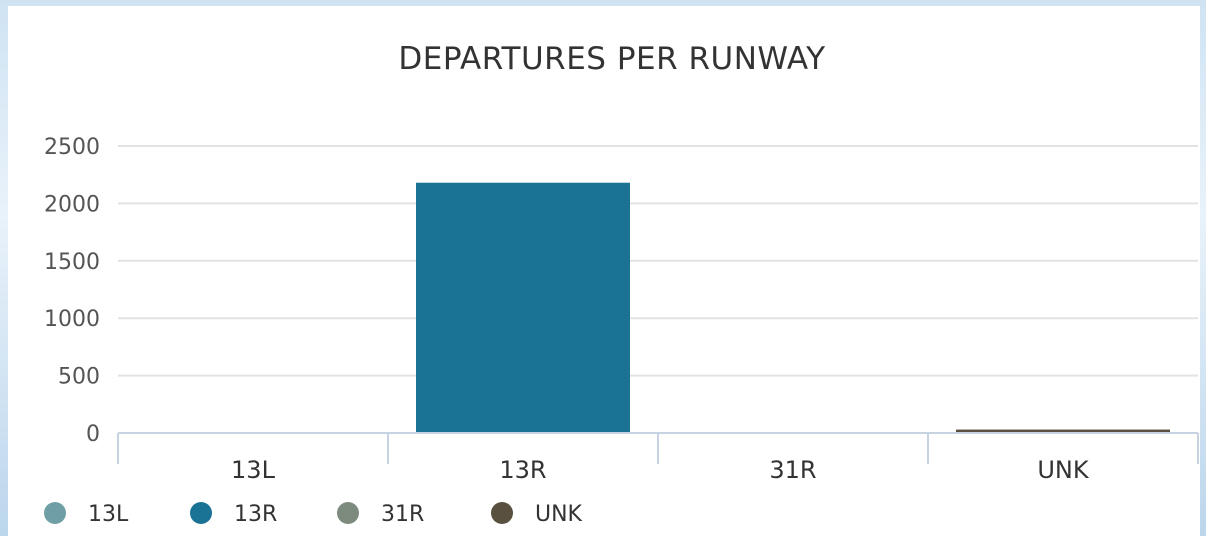  What do you see at coordinates (253, 470) in the screenshot?
I see `x-tick-label: 13L` at bounding box center [253, 470].